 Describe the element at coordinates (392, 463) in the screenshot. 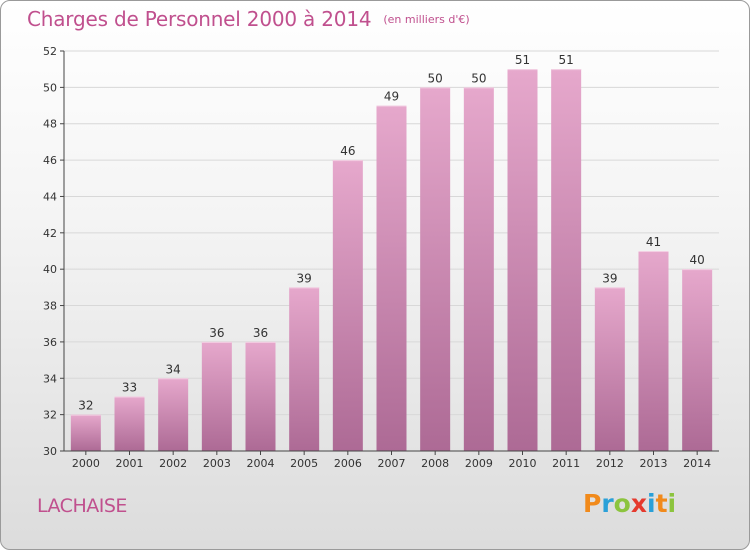

I see `x-tick-label: 2007` at that location.